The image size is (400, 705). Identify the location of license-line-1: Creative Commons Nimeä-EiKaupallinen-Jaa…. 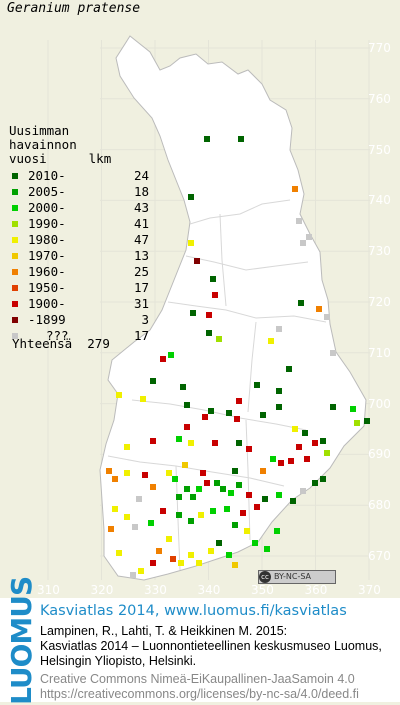
(197, 679).